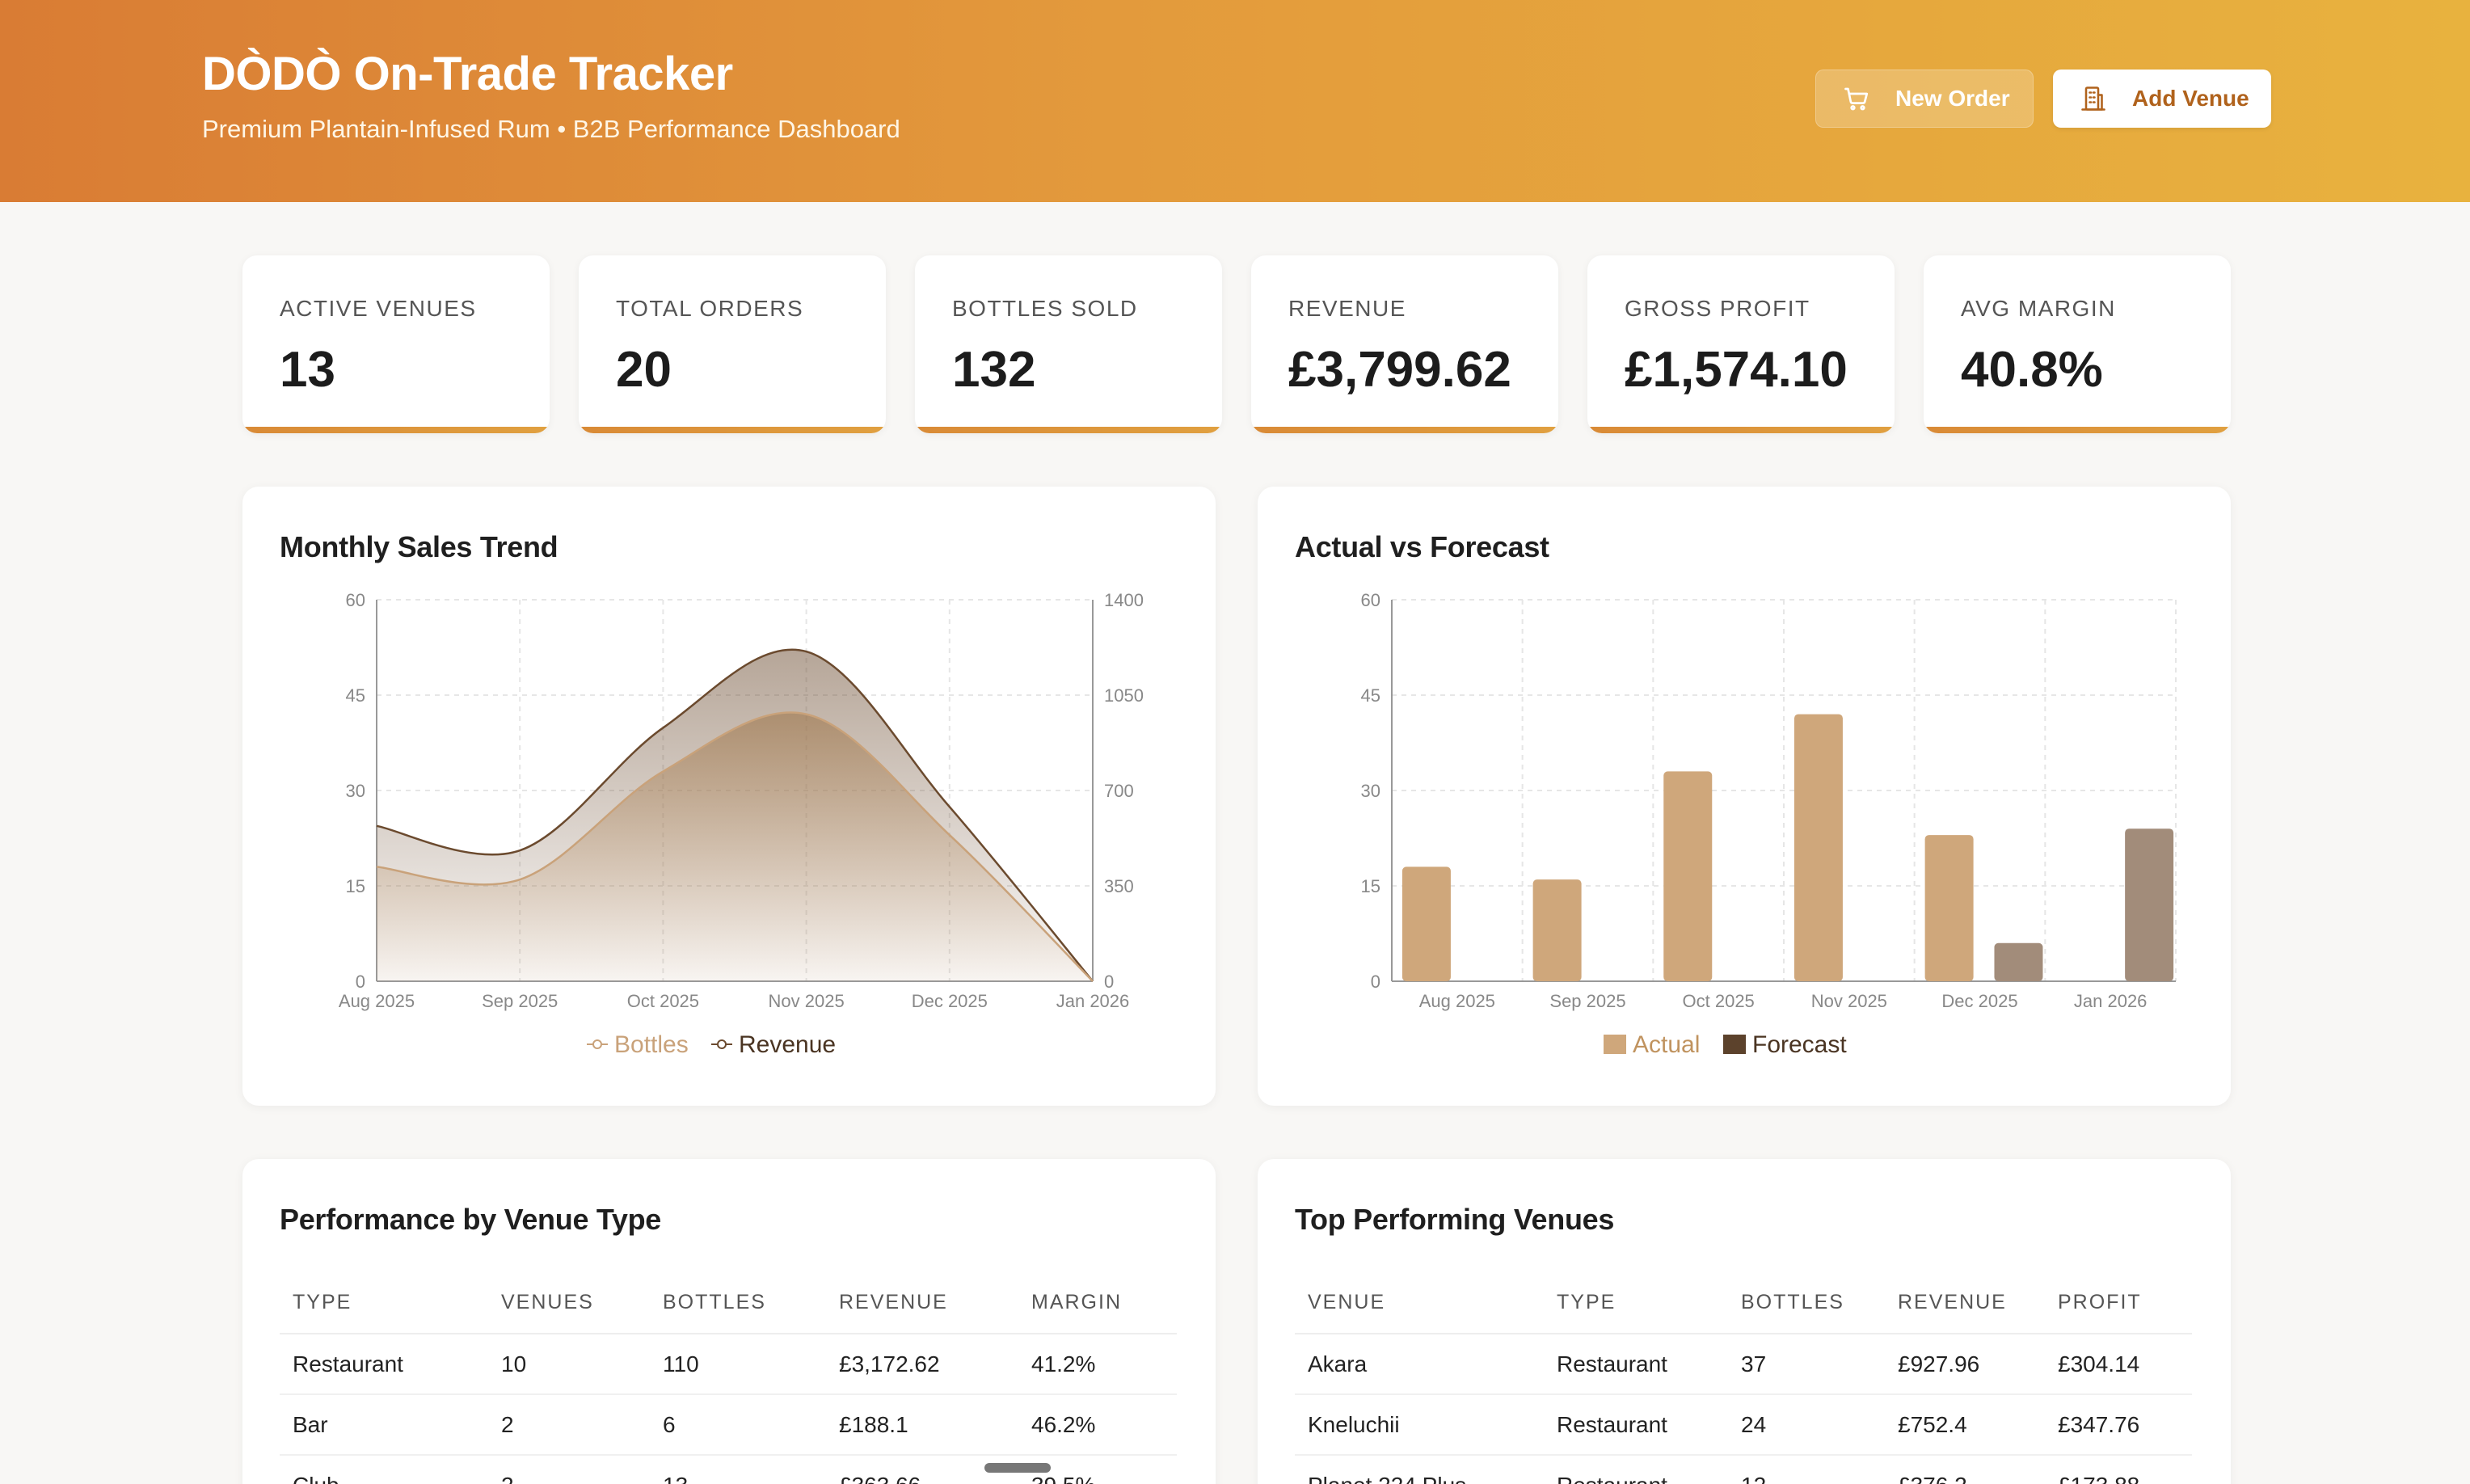 This screenshot has height=1484, width=2470. I want to click on y2-tick-label: 700, so click(1119, 791).